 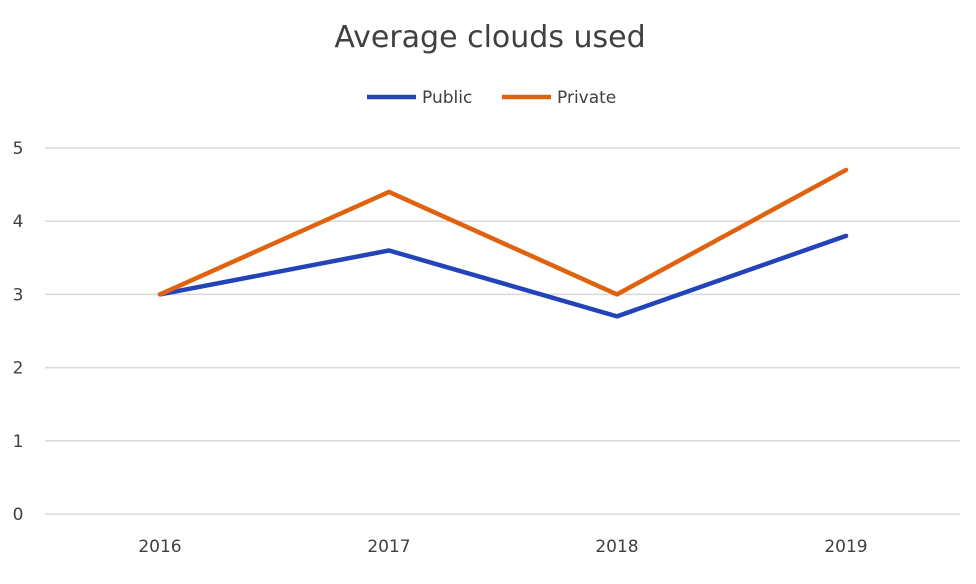 I want to click on y-tick-label: 1, so click(x=18, y=442).